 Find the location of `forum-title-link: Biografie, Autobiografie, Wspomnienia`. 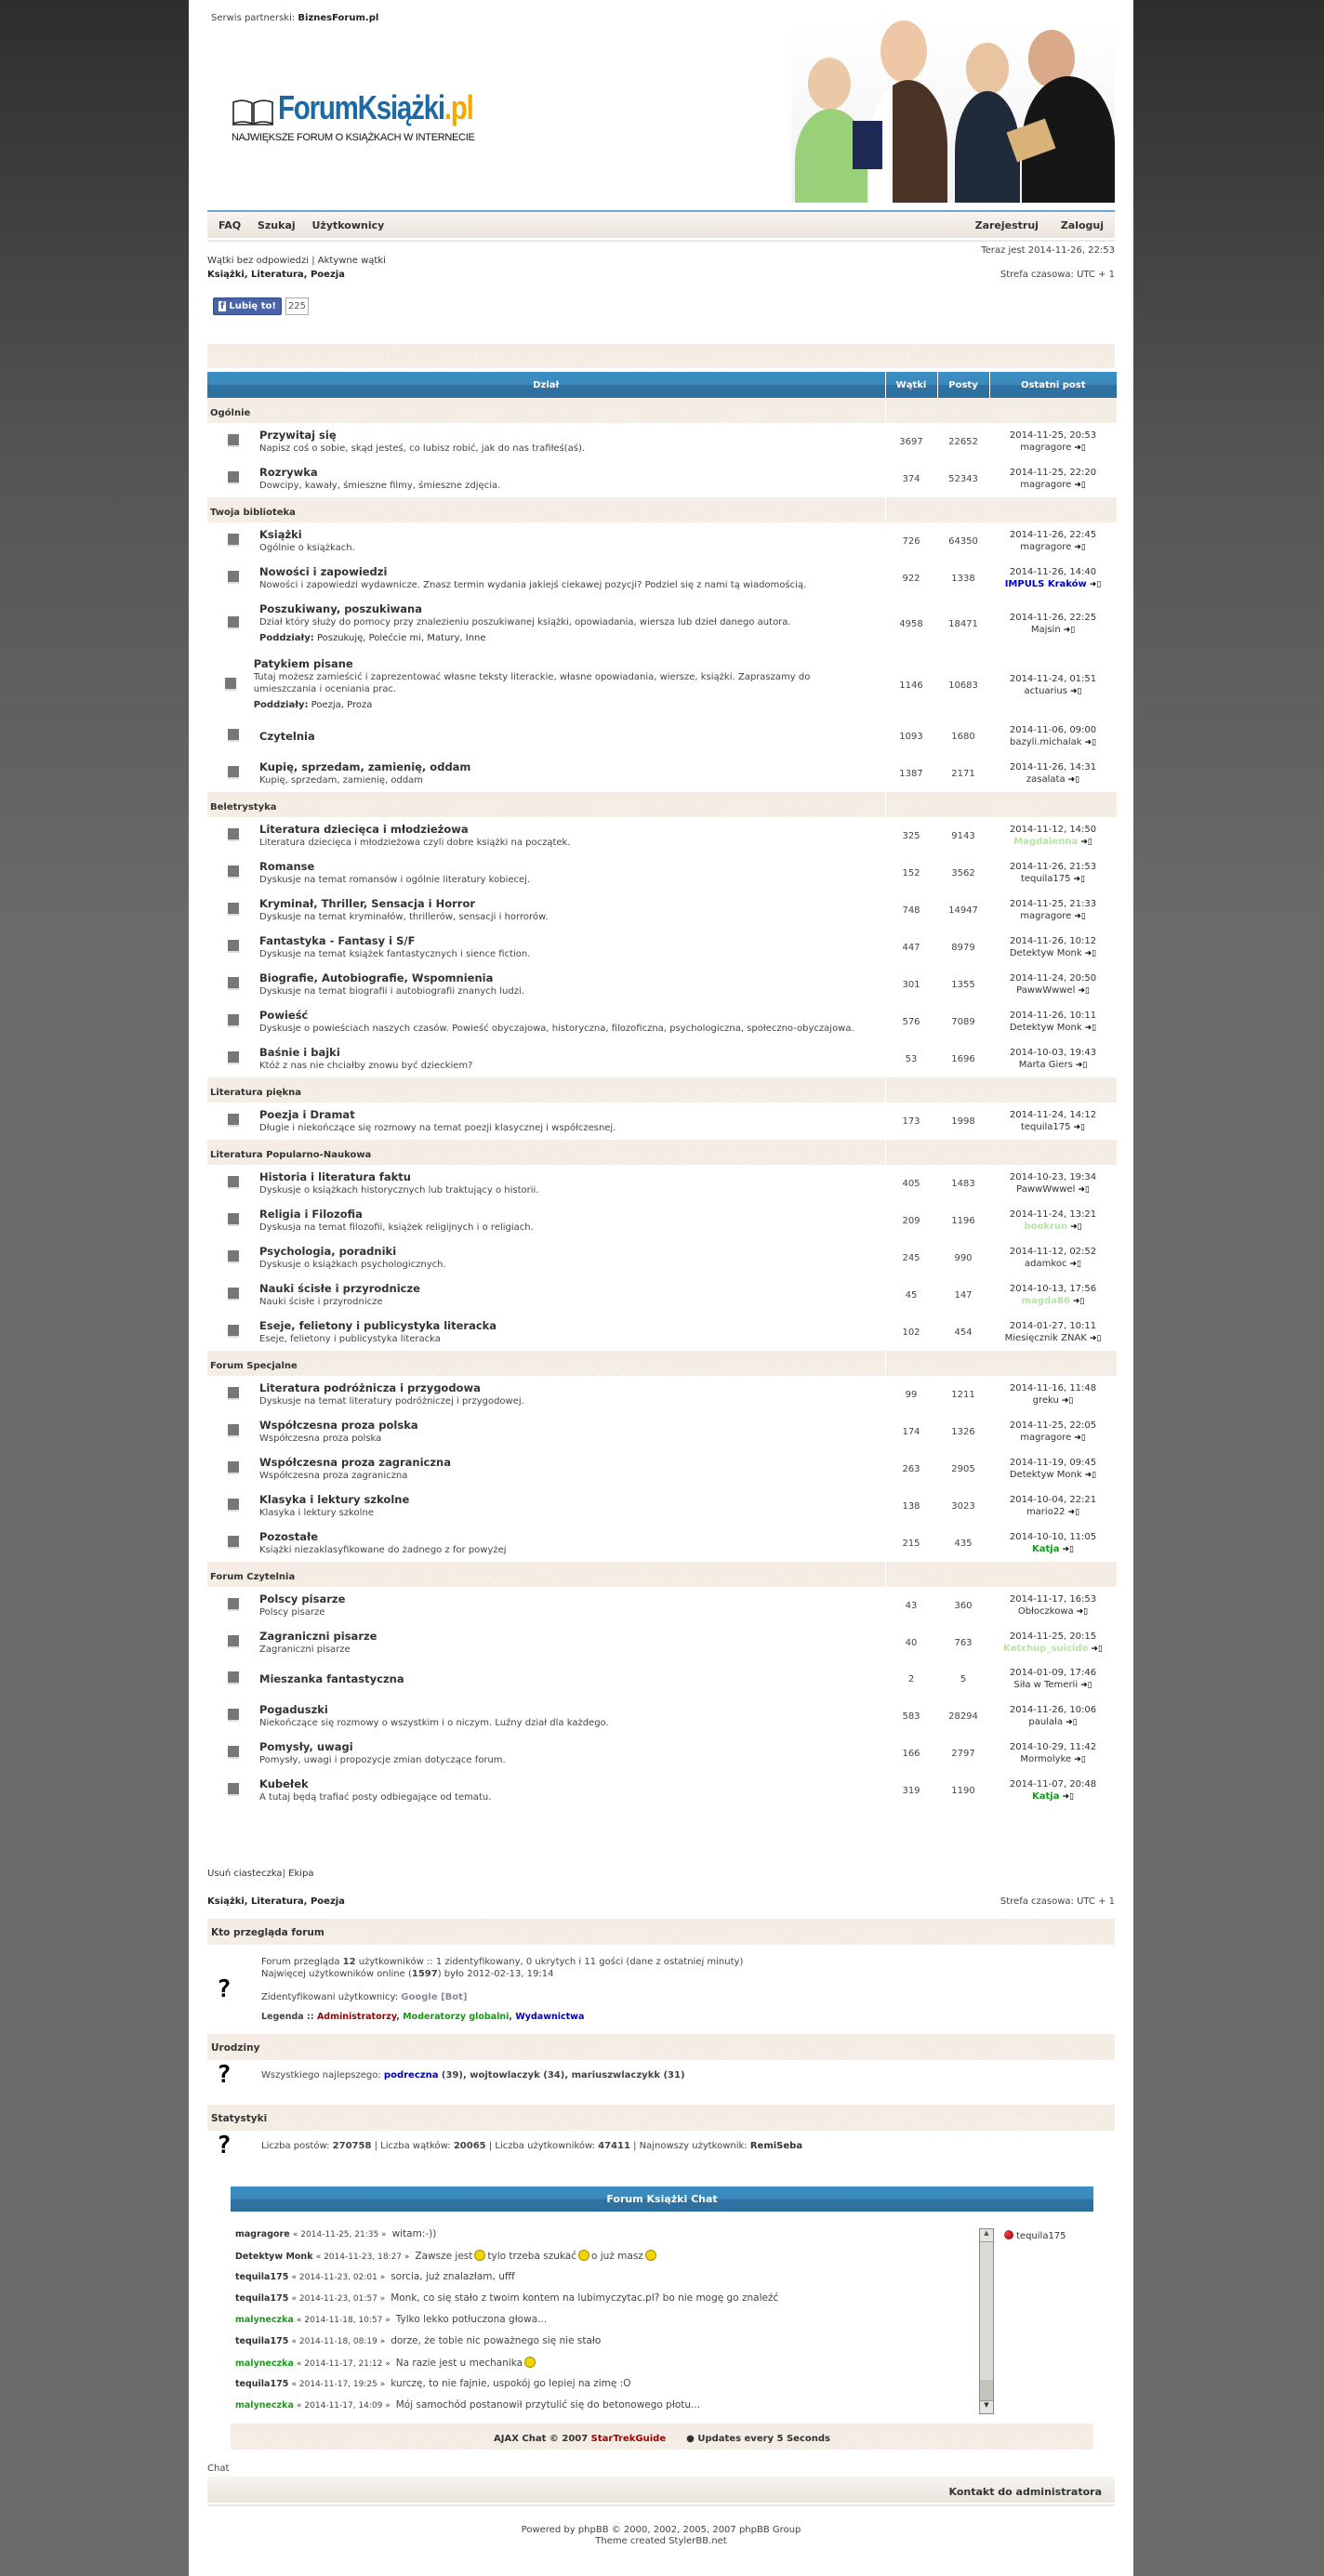

forum-title-link: Biografie, Autobiografie, Wspomnienia is located at coordinates (376, 977).